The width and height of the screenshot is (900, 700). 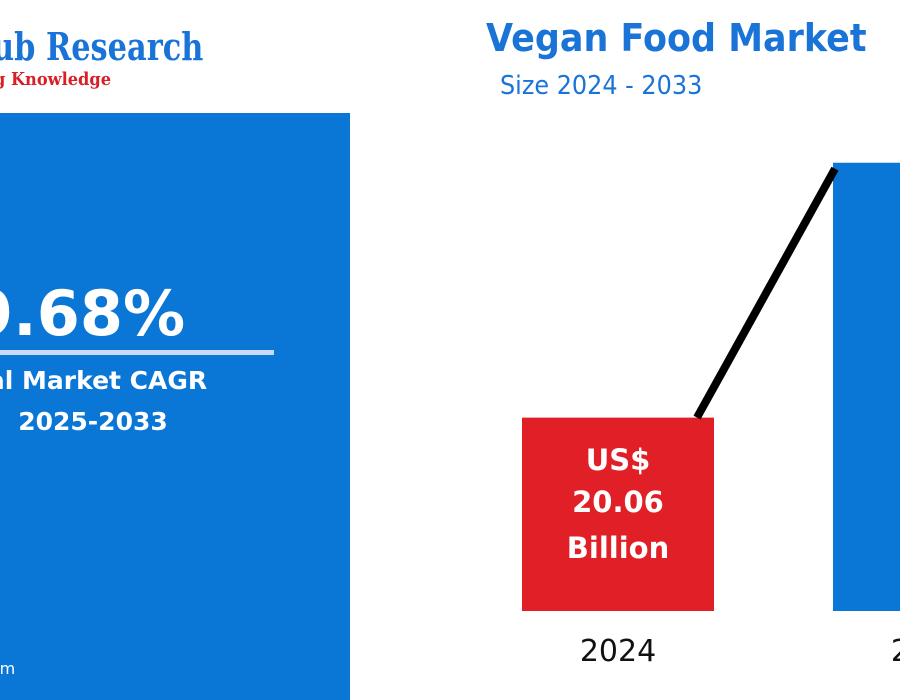 What do you see at coordinates (93, 313) in the screenshot?
I see `cagr-value: 9.68%` at bounding box center [93, 313].